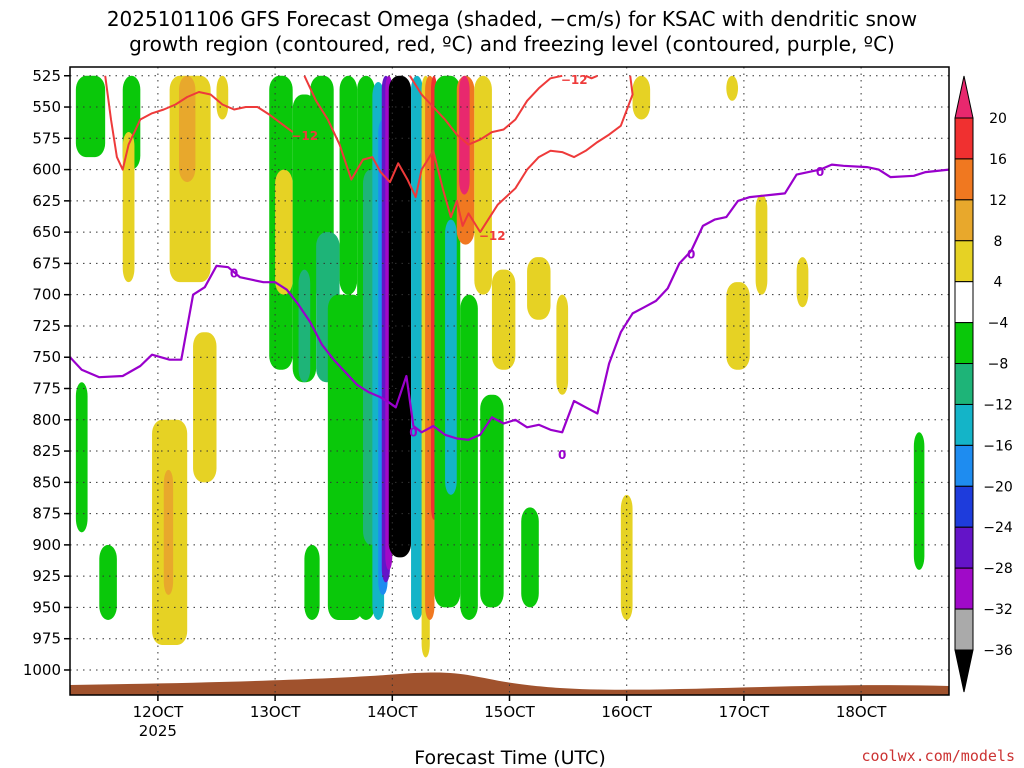 This screenshot has height=768, width=1024. I want to click on colorbar-label-2: 12, so click(998, 201).